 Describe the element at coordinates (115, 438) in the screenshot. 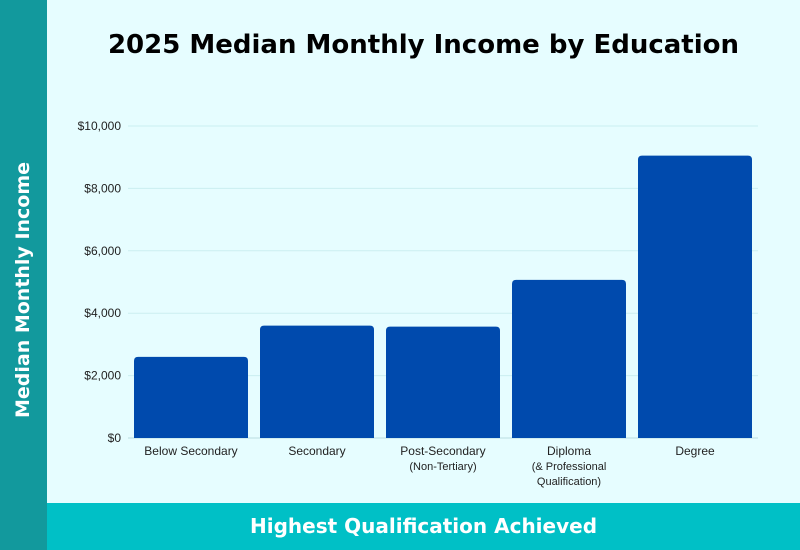

I see `y-tick-label: $0` at that location.